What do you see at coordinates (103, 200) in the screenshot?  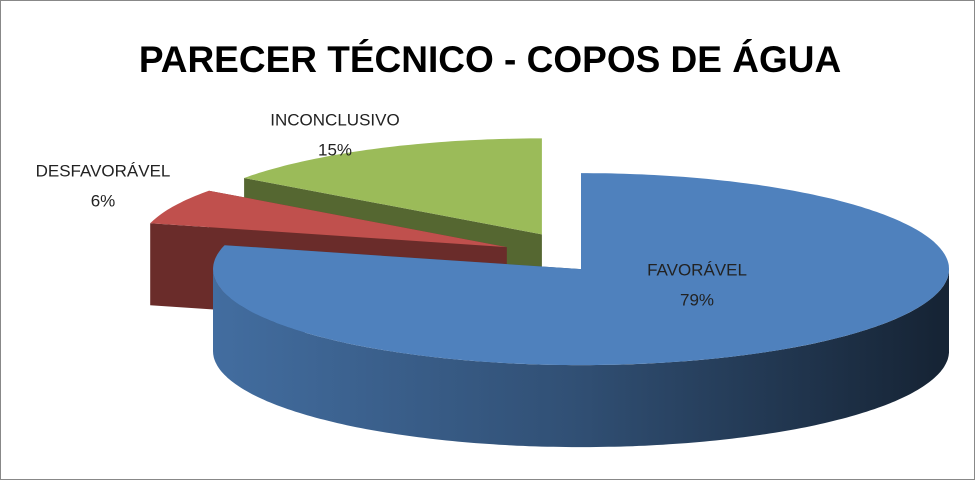 I see `data-label-value: 6%` at bounding box center [103, 200].